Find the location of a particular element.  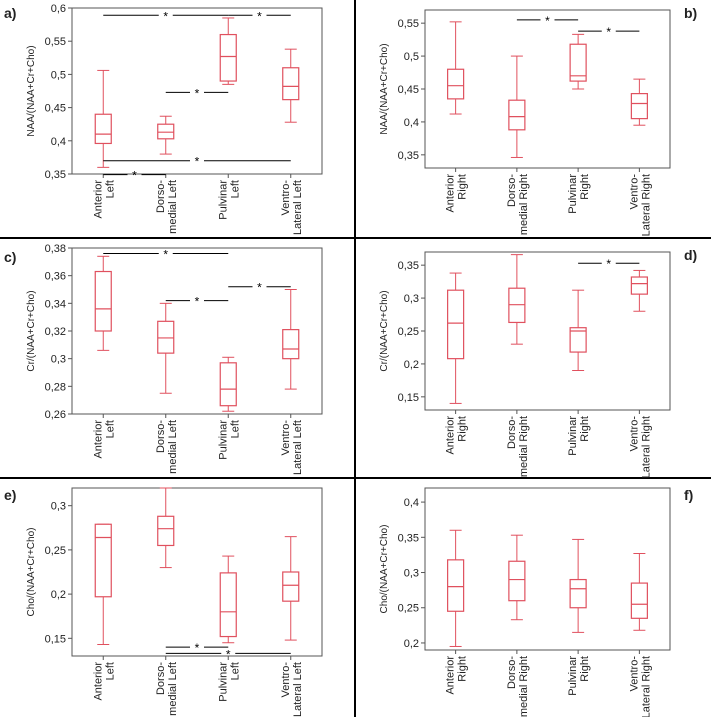

x-tick-label: Dorso-medial Right is located at coordinates (518, 204).